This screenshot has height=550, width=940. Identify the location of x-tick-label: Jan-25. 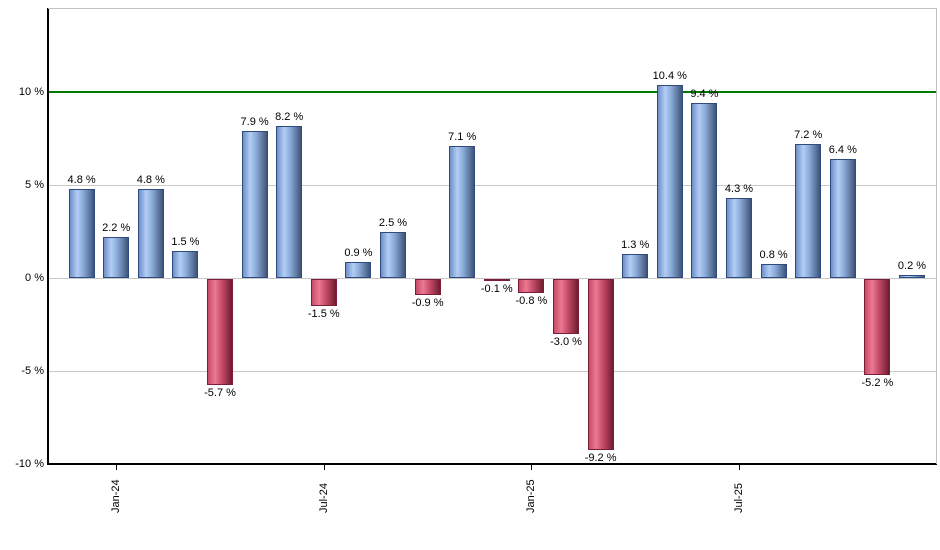
(531, 496).